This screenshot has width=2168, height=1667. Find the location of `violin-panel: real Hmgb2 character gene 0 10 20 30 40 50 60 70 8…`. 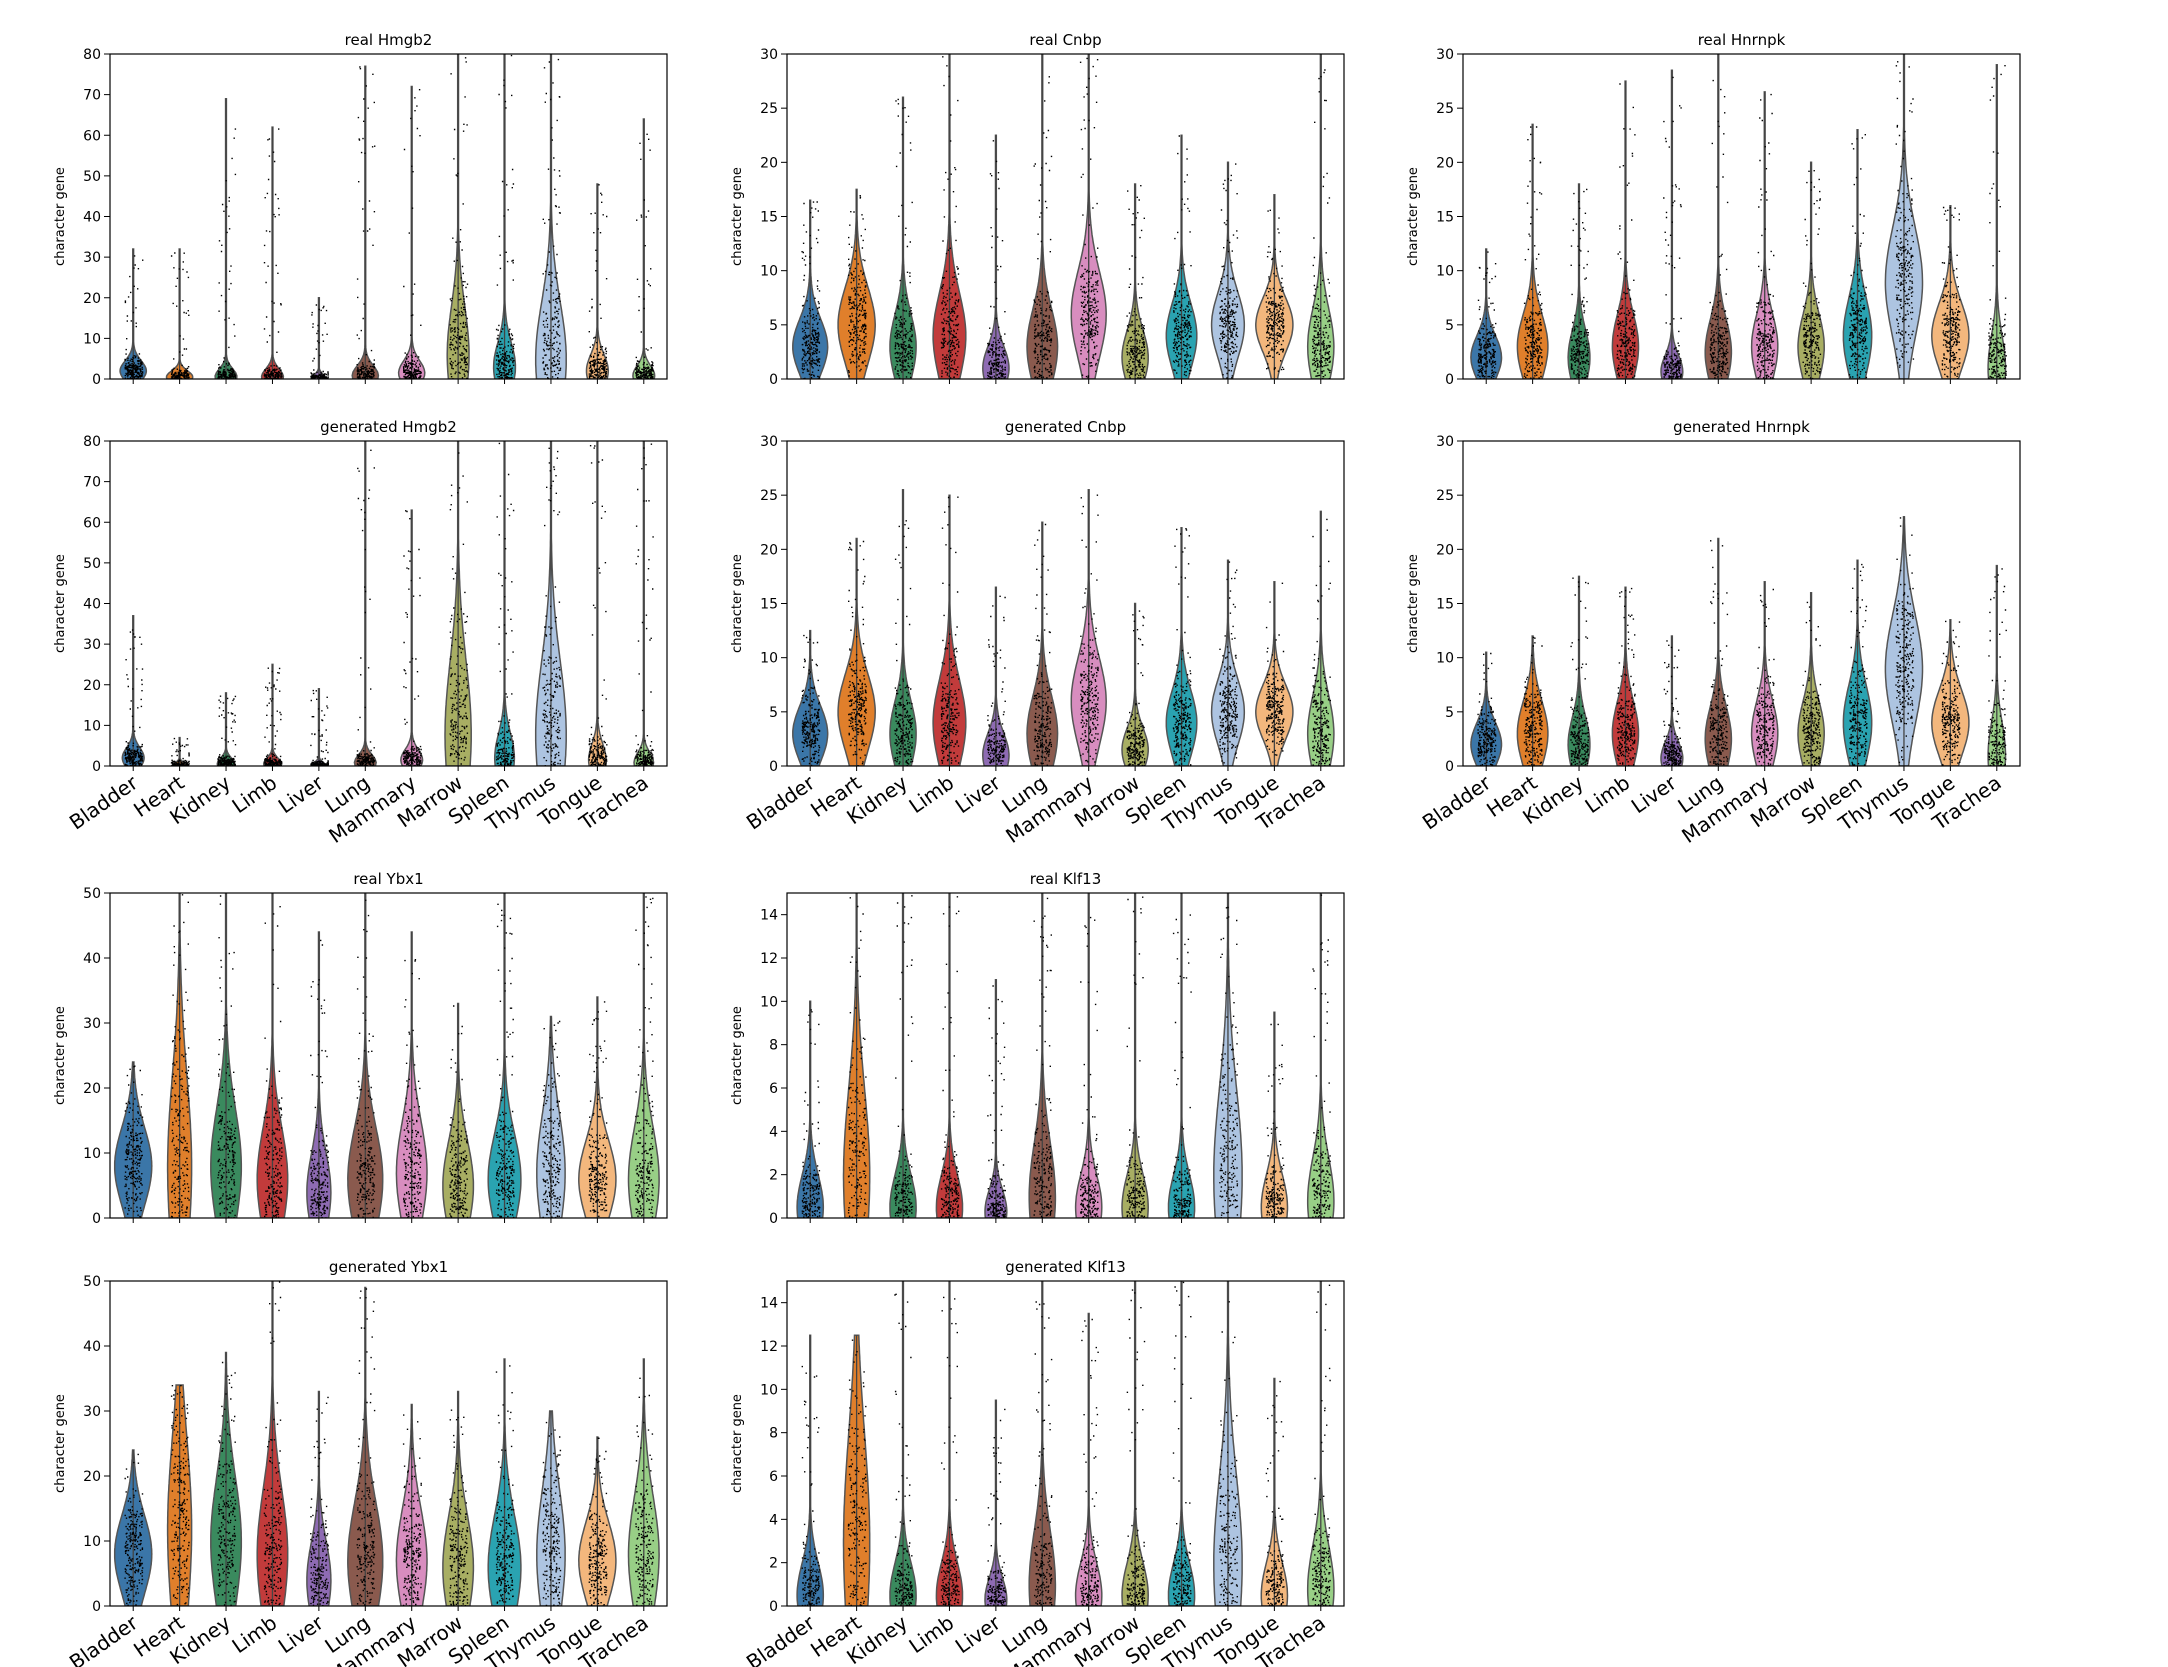

violin-panel: real Hmgb2 character gene 0 10 20 30 40 50 60 70 8… is located at coordinates (360, 209).